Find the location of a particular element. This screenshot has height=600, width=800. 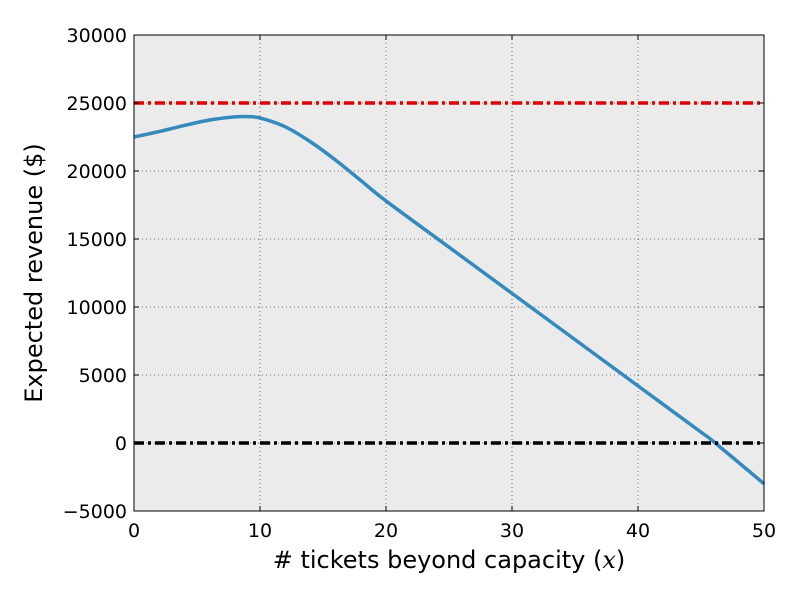

x-axis-label-variable: x is located at coordinates (609, 560).